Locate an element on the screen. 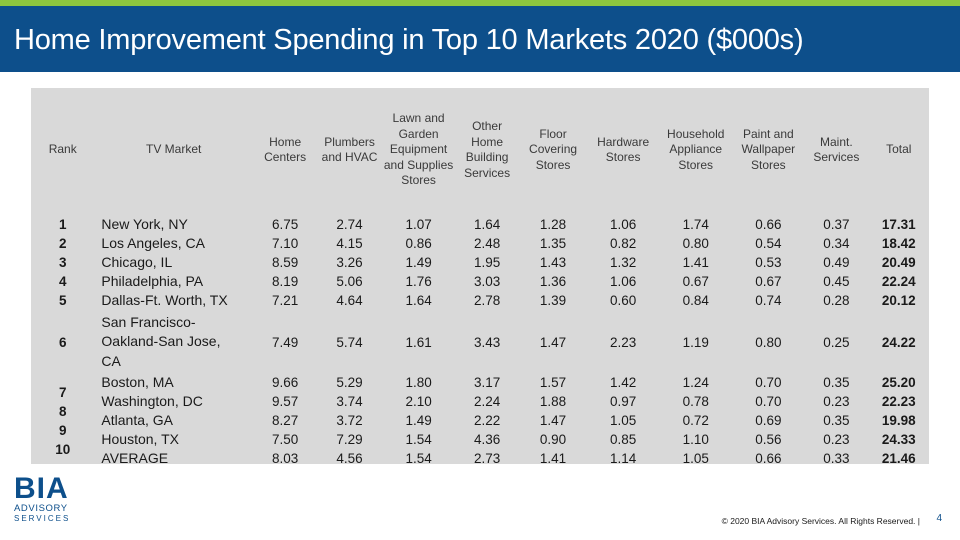 The height and width of the screenshot is (540, 960). value-cell: 1.80 2.10 1.49 1.54 1.54 is located at coordinates (418, 420).